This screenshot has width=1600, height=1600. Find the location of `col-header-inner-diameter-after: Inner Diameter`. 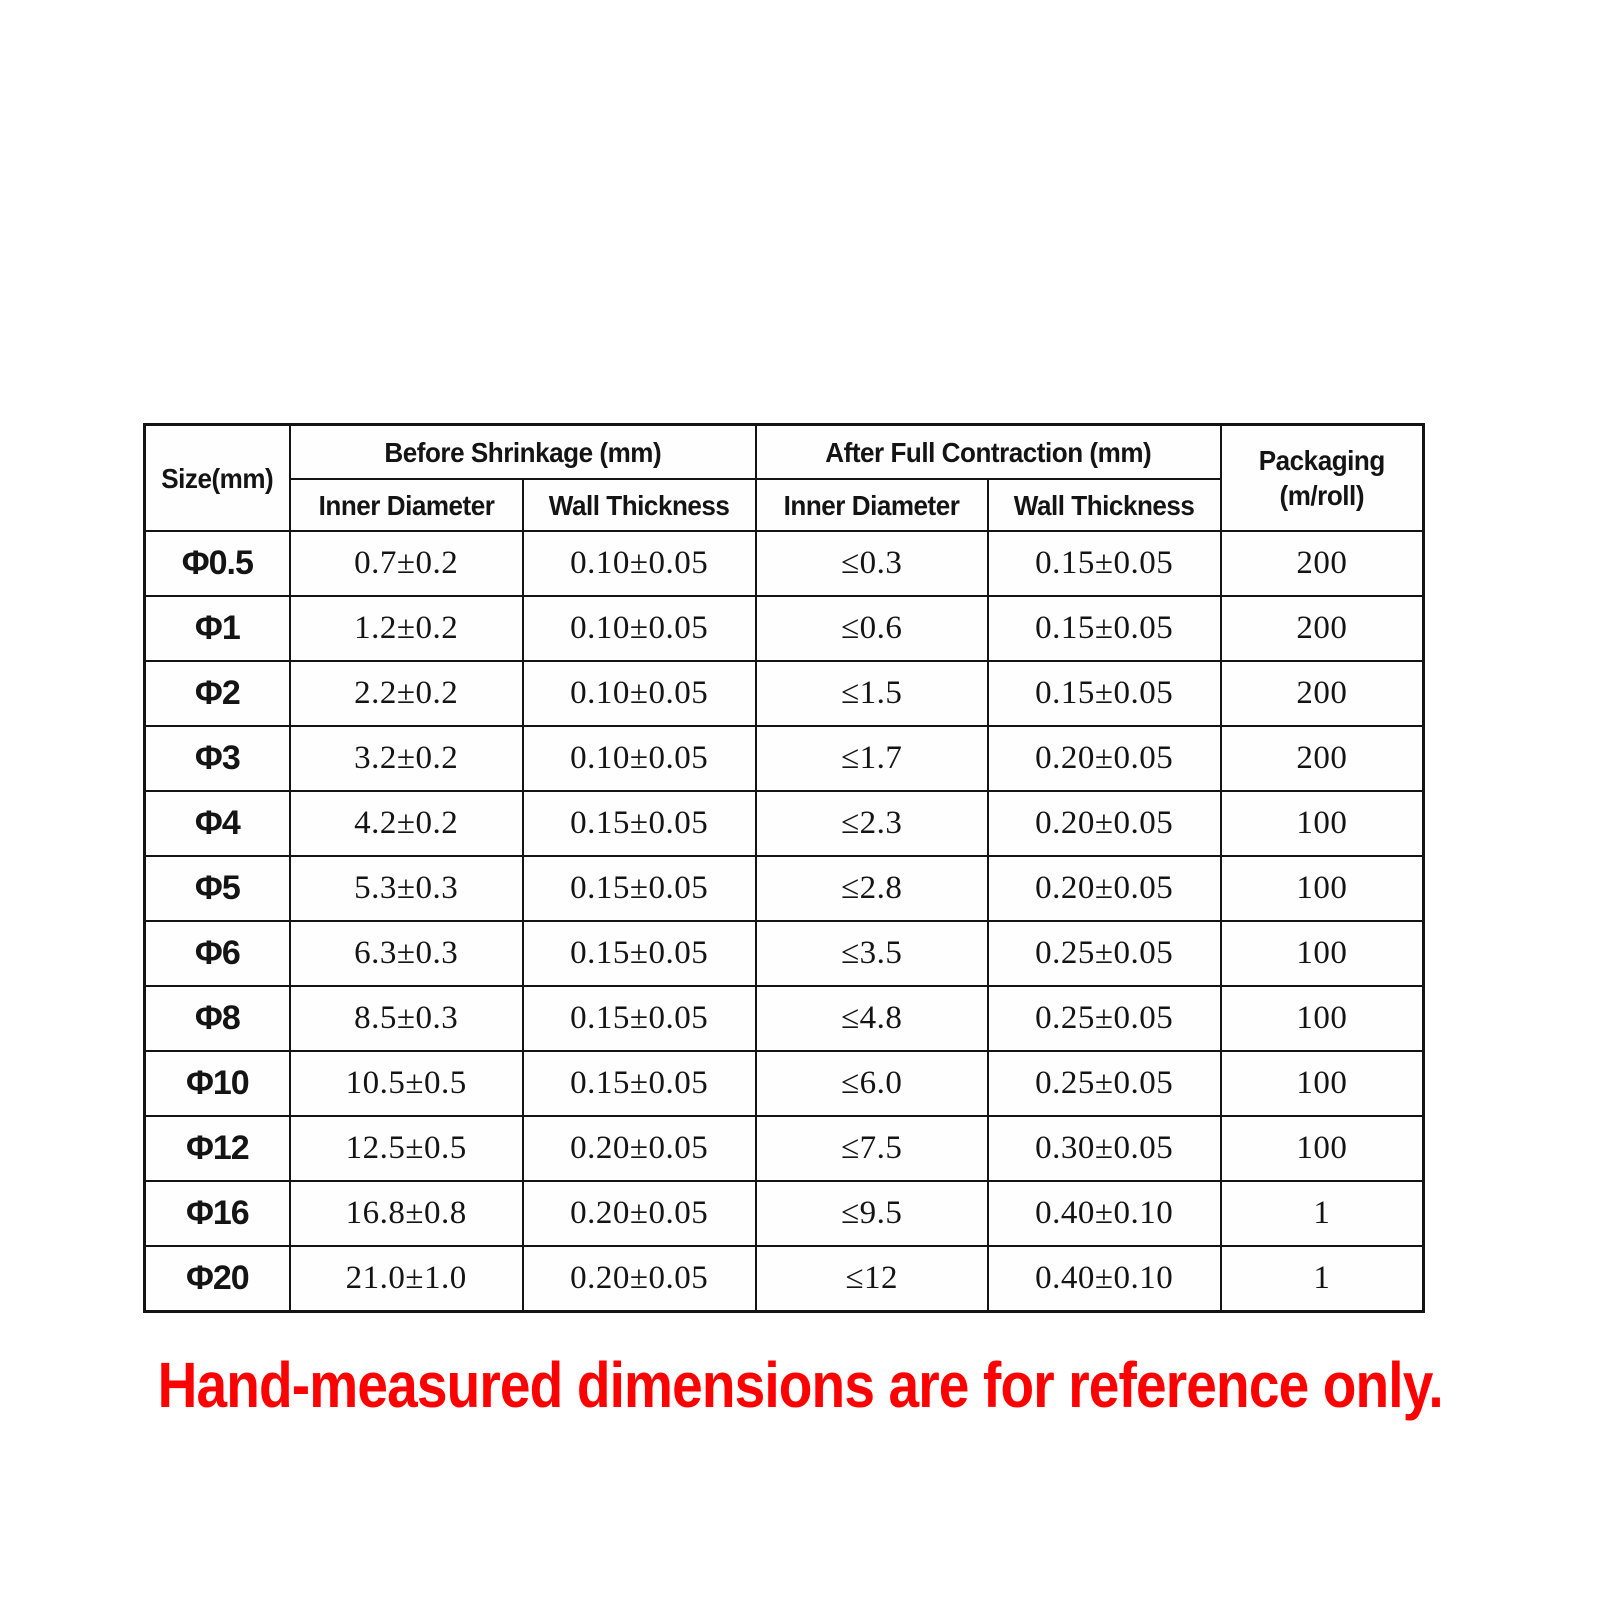

col-header-inner-diameter-after: Inner Diameter is located at coordinates (871, 505).